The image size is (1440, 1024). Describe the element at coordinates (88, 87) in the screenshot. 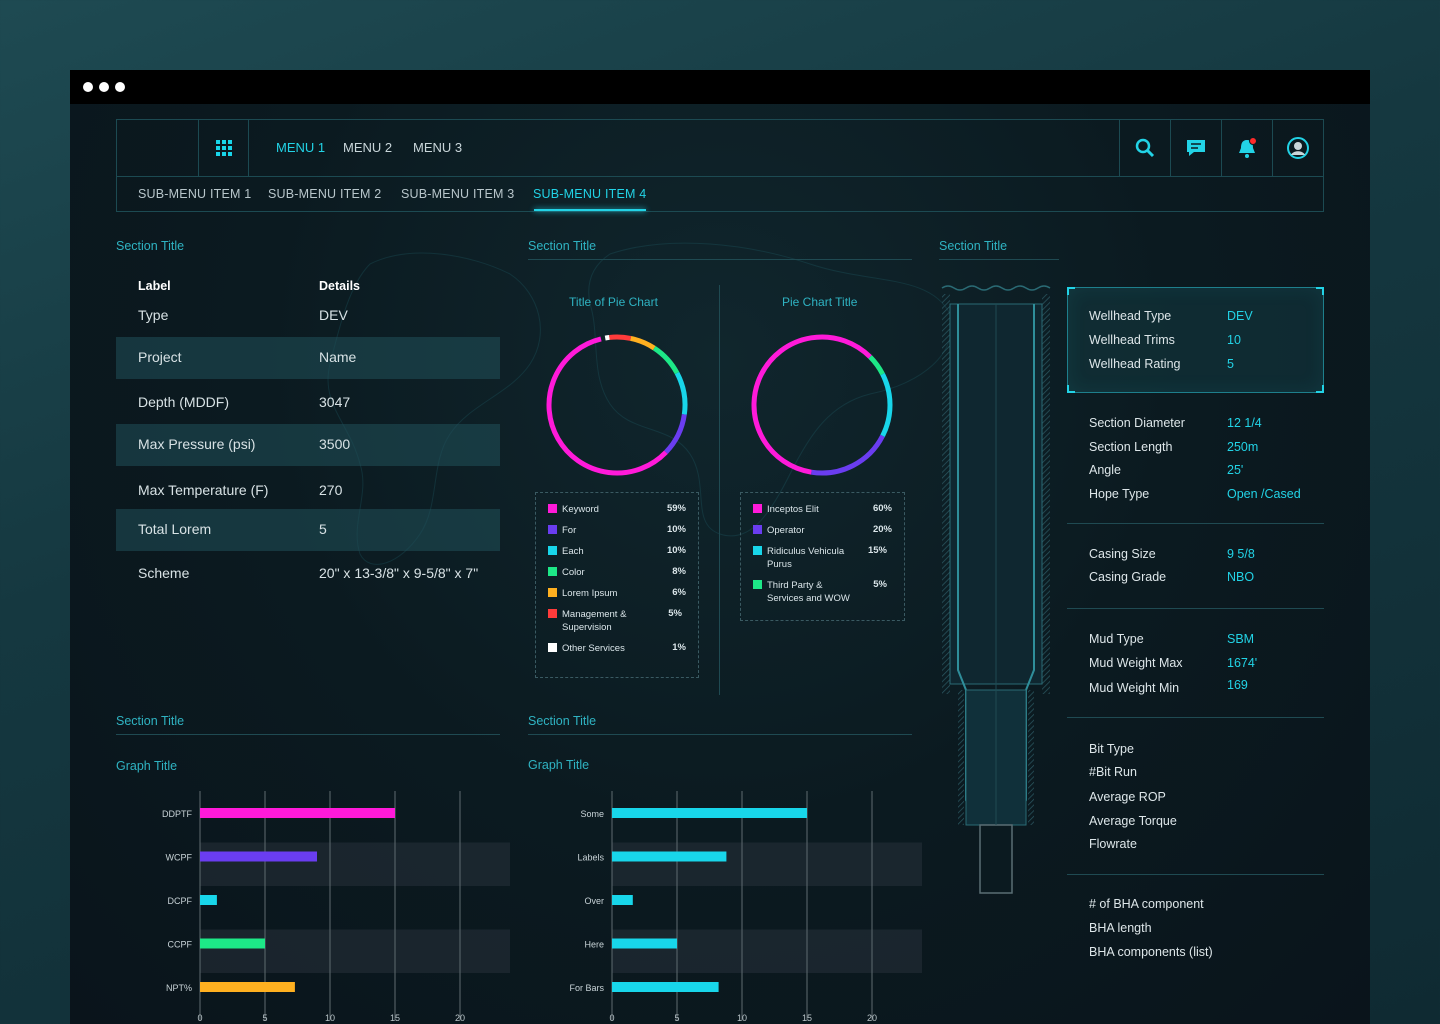

I see `window-dot-close` at that location.